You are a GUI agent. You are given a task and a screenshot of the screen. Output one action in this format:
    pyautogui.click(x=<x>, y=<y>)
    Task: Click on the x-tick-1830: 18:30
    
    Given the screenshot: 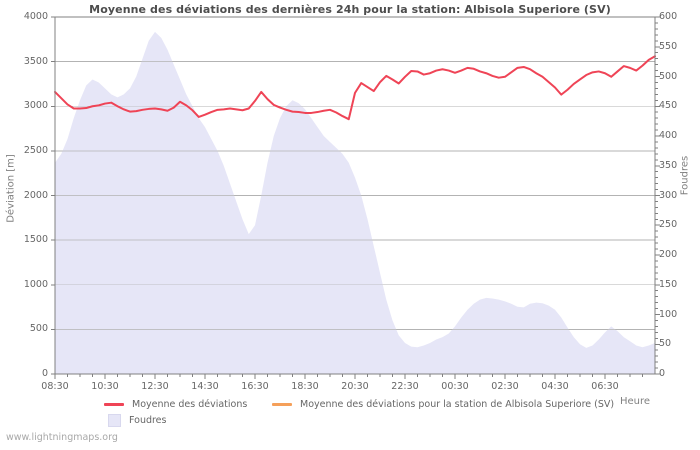 What is the action you would take?
    pyautogui.click(x=305, y=386)
    